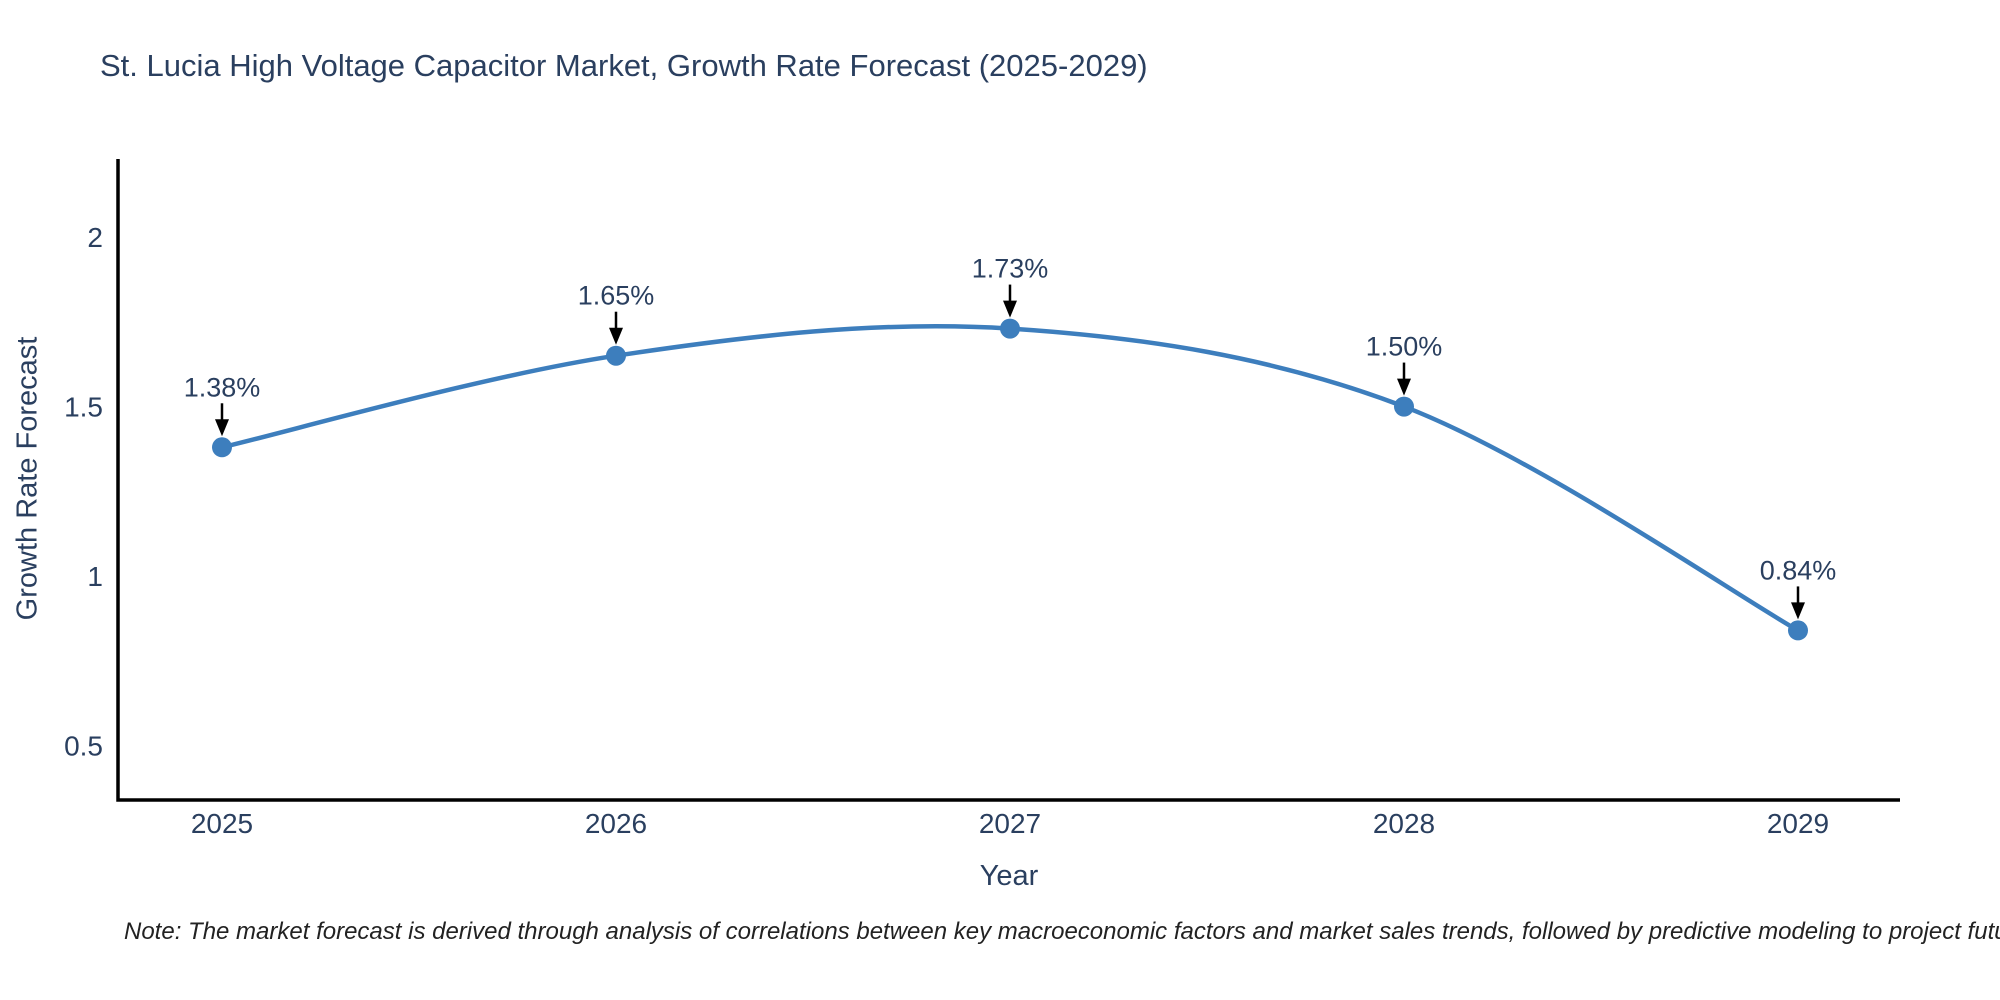 This screenshot has width=2000, height=1000. Describe the element at coordinates (1010, 823) in the screenshot. I see `x-tick-label: 2027` at that location.